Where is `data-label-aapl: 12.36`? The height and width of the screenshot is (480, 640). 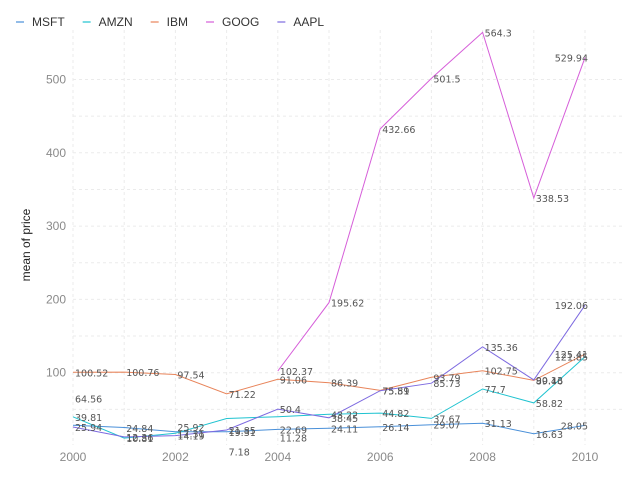
data-label-aapl: 12.36 is located at coordinates (139, 438).